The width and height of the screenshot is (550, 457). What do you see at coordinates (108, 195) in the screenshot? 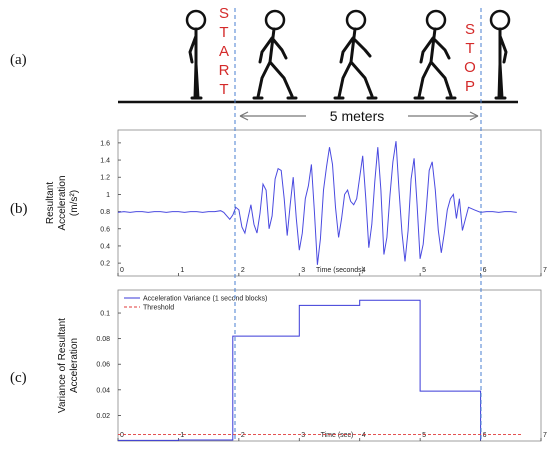
I see `y-tick-label: 1` at bounding box center [108, 195].